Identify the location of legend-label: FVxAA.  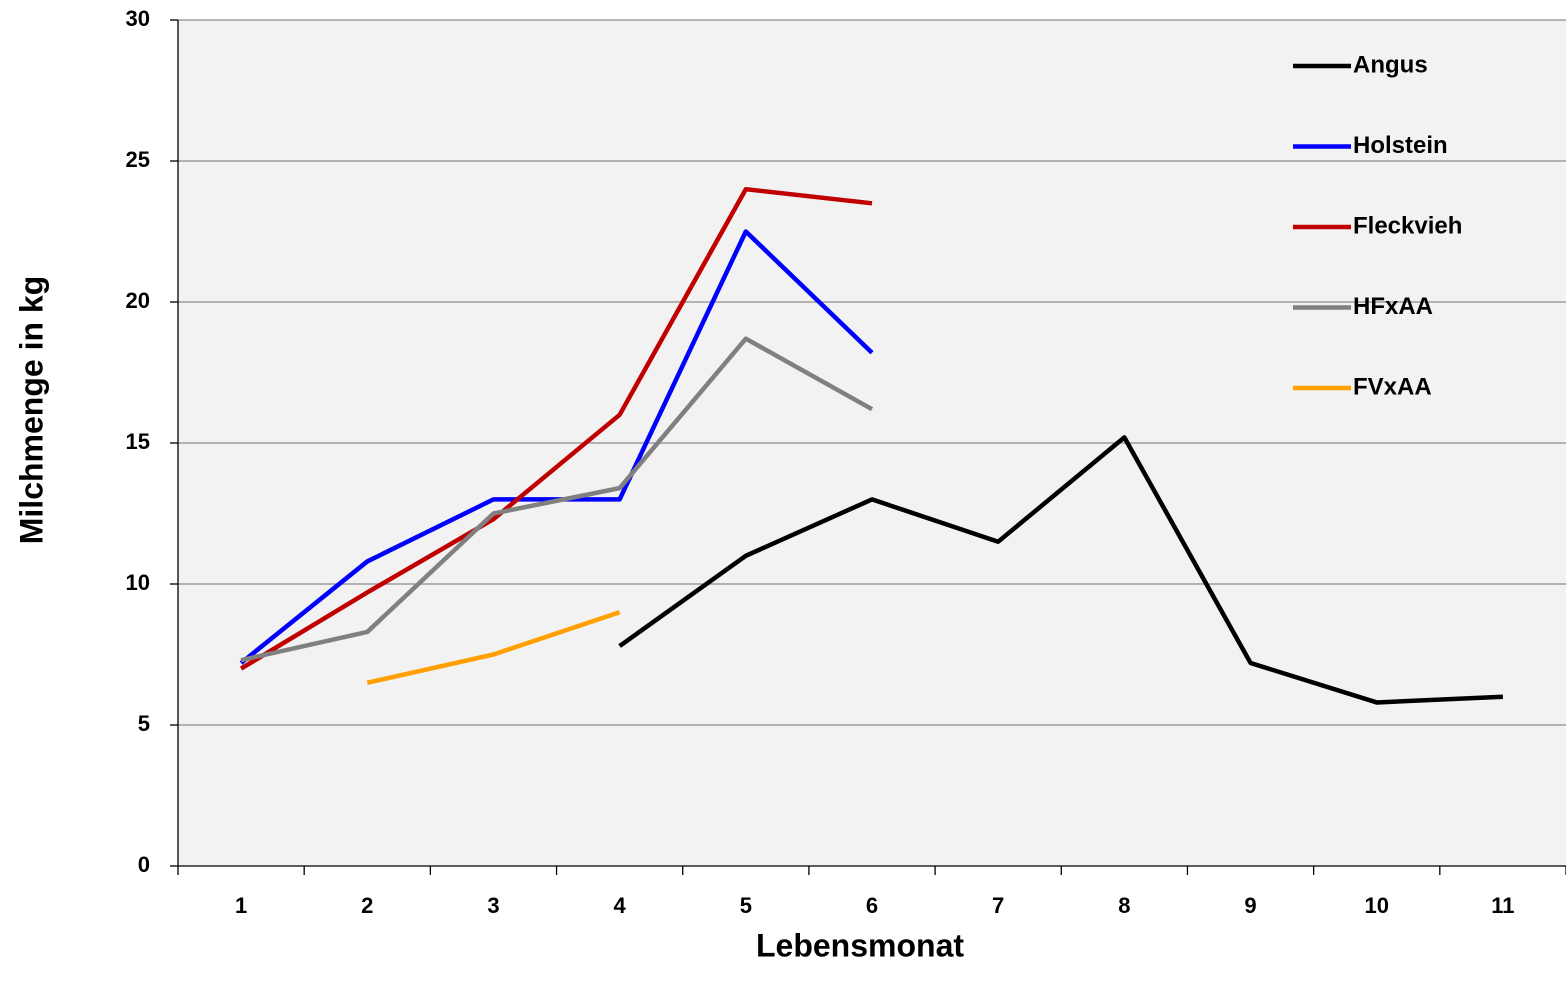
(1392, 386).